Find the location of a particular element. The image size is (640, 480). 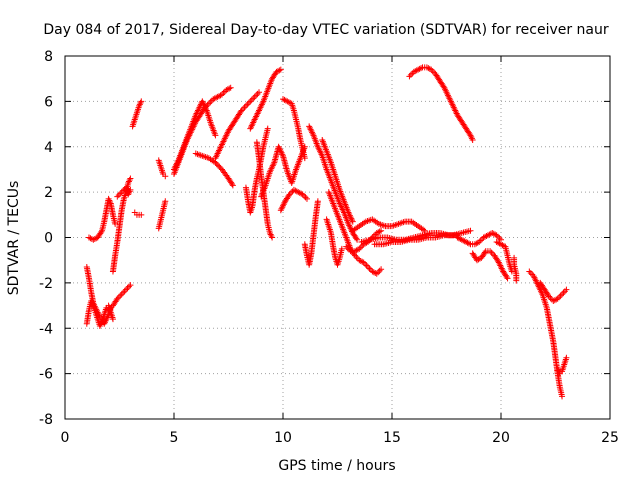

y-tick-label: 4 is located at coordinates (48, 148).